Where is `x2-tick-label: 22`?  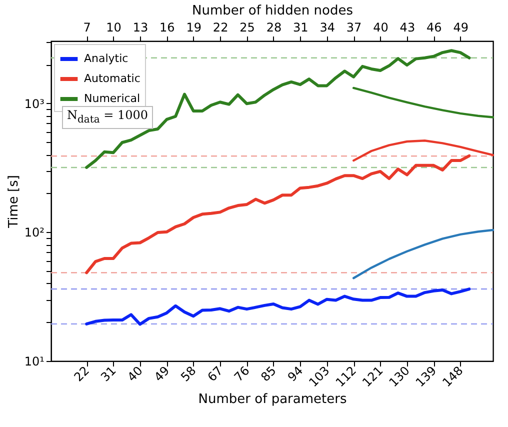
x2-tick-label: 22 is located at coordinates (220, 27).